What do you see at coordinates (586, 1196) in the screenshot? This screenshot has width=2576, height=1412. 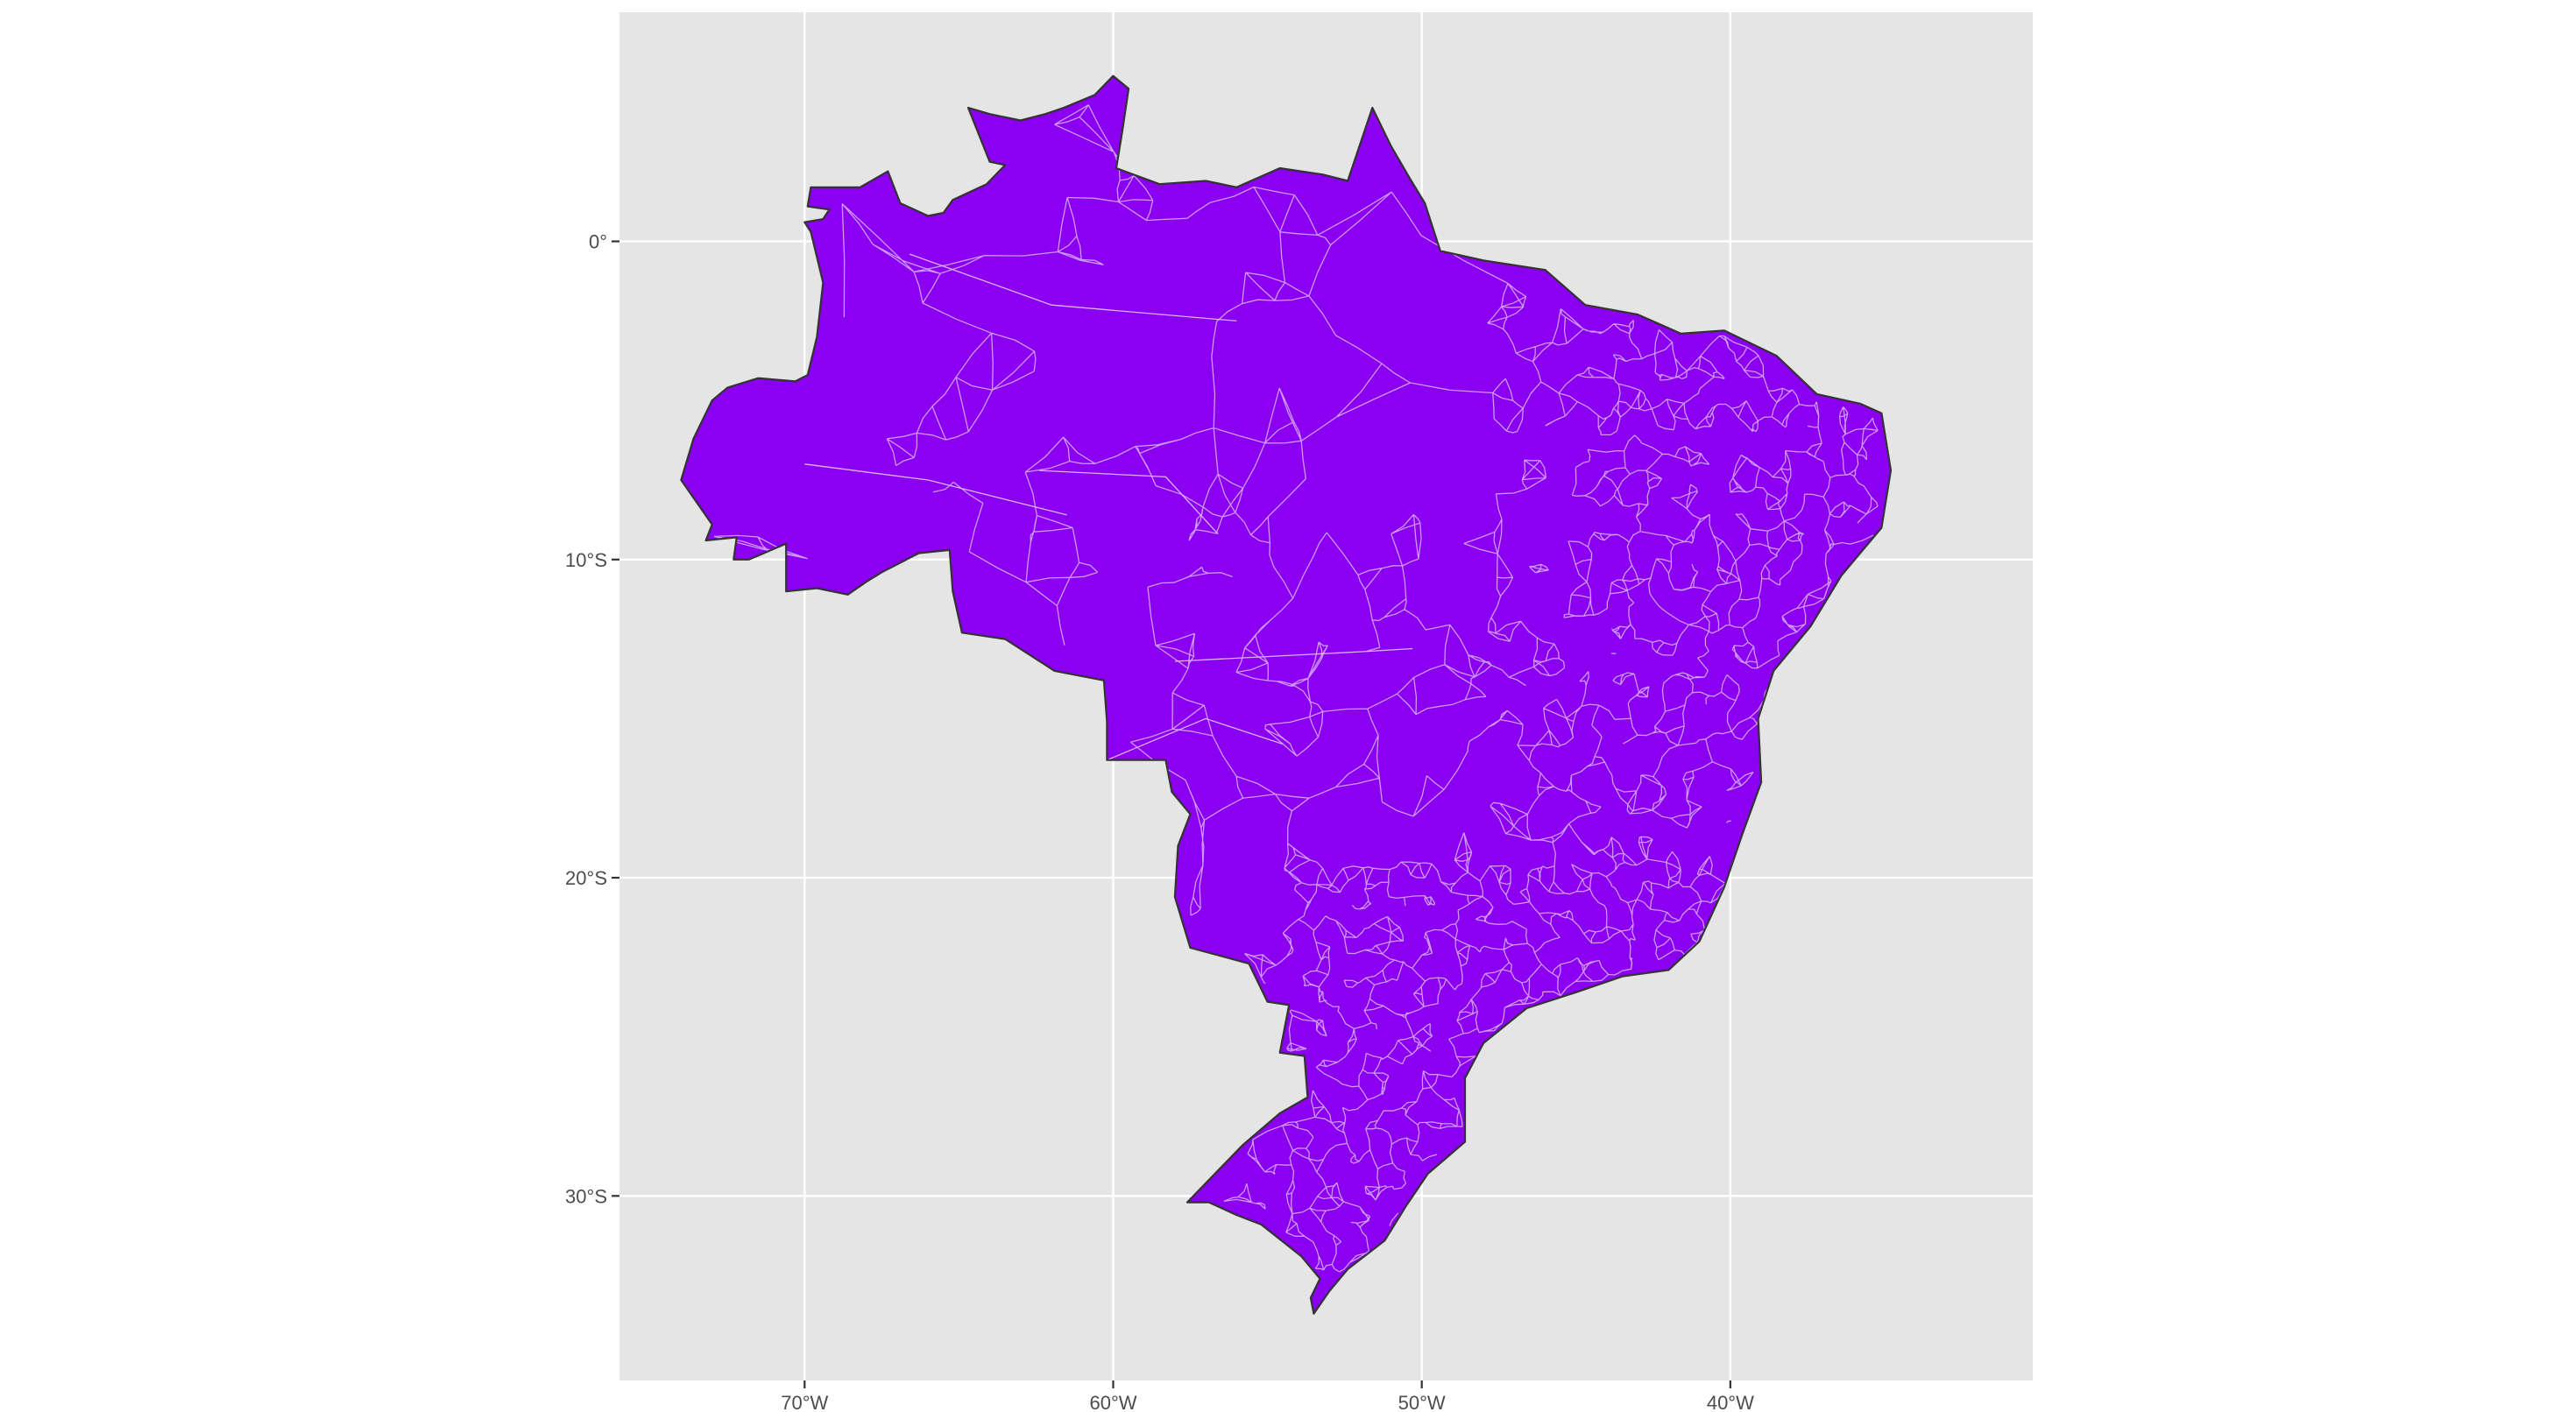 I see `y-tick-label-3: 30°S` at bounding box center [586, 1196].